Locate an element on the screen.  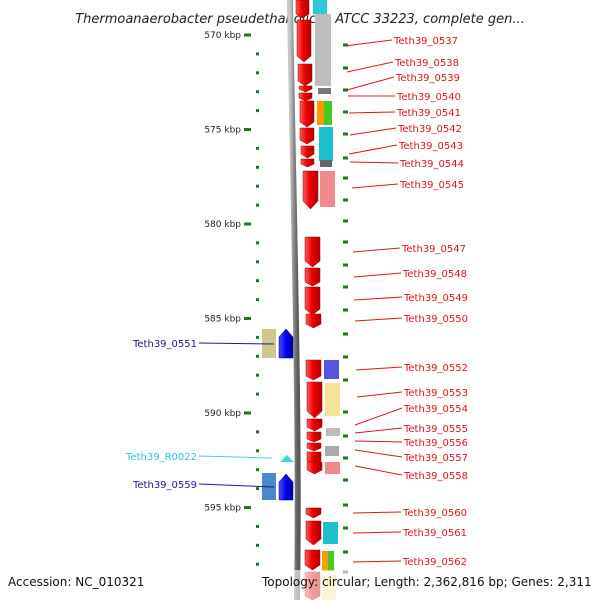
gene-label: Teth39_0554 is located at coordinates (435, 409).